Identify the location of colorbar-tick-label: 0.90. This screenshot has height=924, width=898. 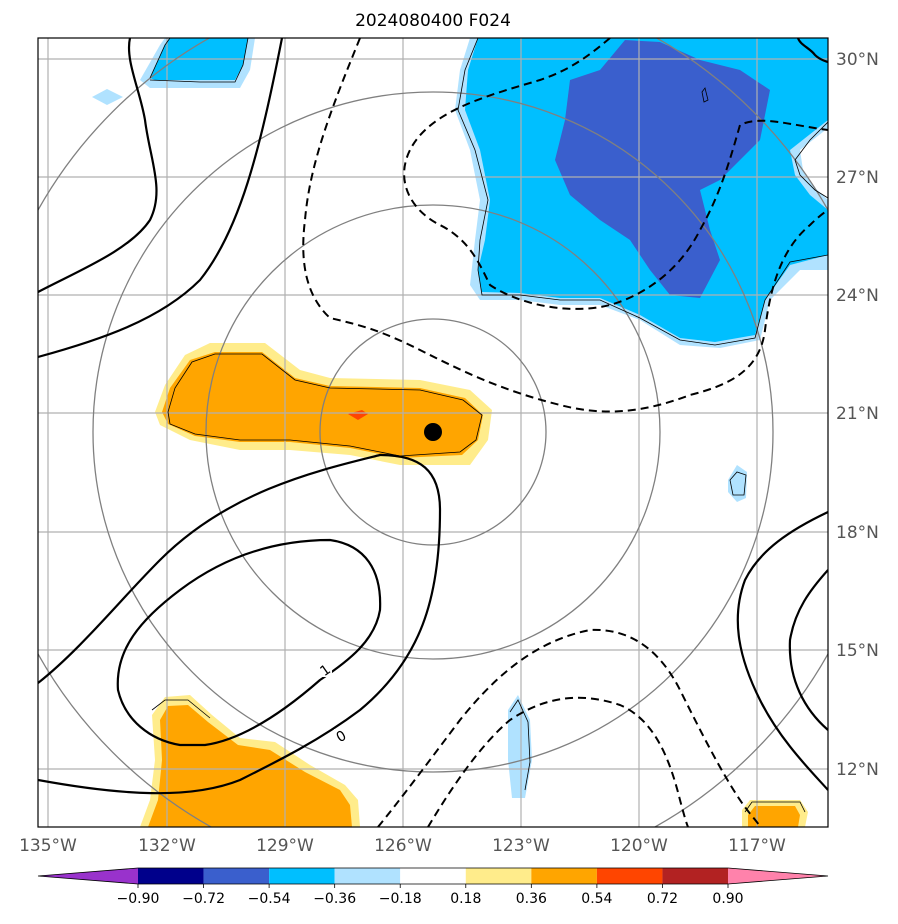
(727, 899).